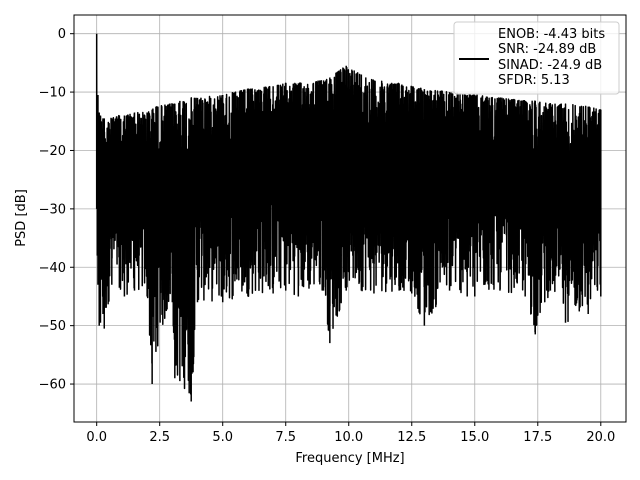 The image size is (640, 480). I want to click on legend-box, so click(536, 58).